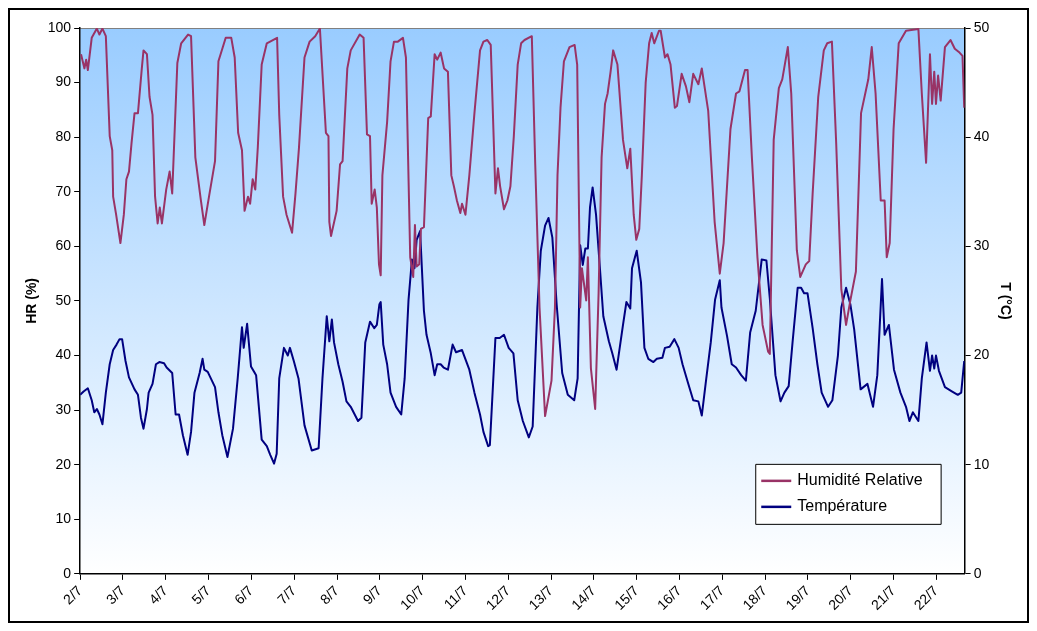 This screenshot has width=1037, height=631. Describe the element at coordinates (286, 595) in the screenshot. I see `x-tick-label: 7/7` at that location.